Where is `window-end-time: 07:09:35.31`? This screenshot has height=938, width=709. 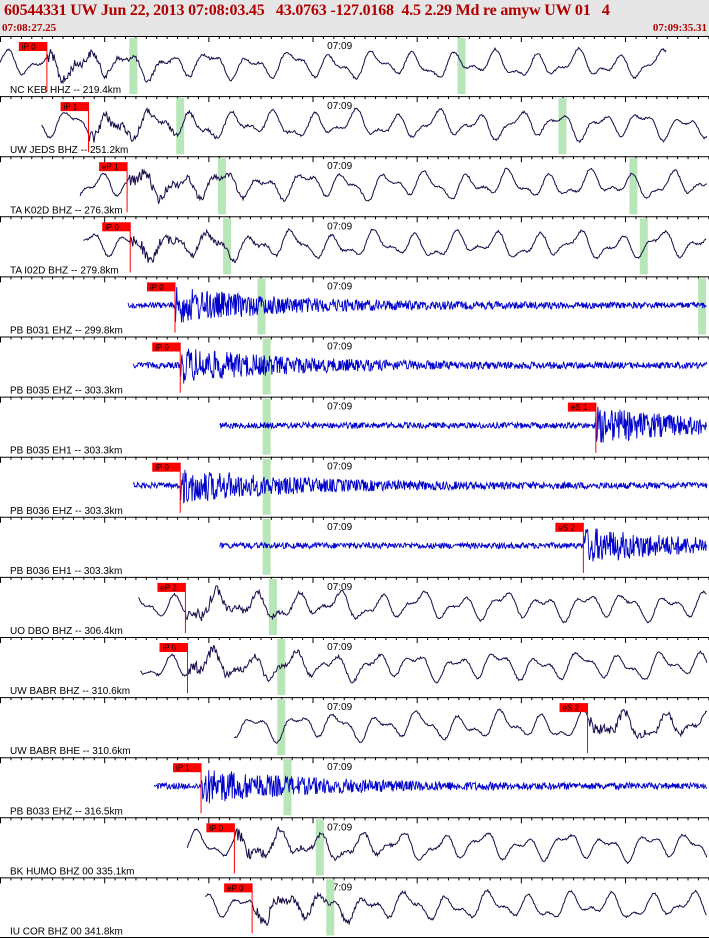 window-end-time: 07:09:35.31 is located at coordinates (679, 28).